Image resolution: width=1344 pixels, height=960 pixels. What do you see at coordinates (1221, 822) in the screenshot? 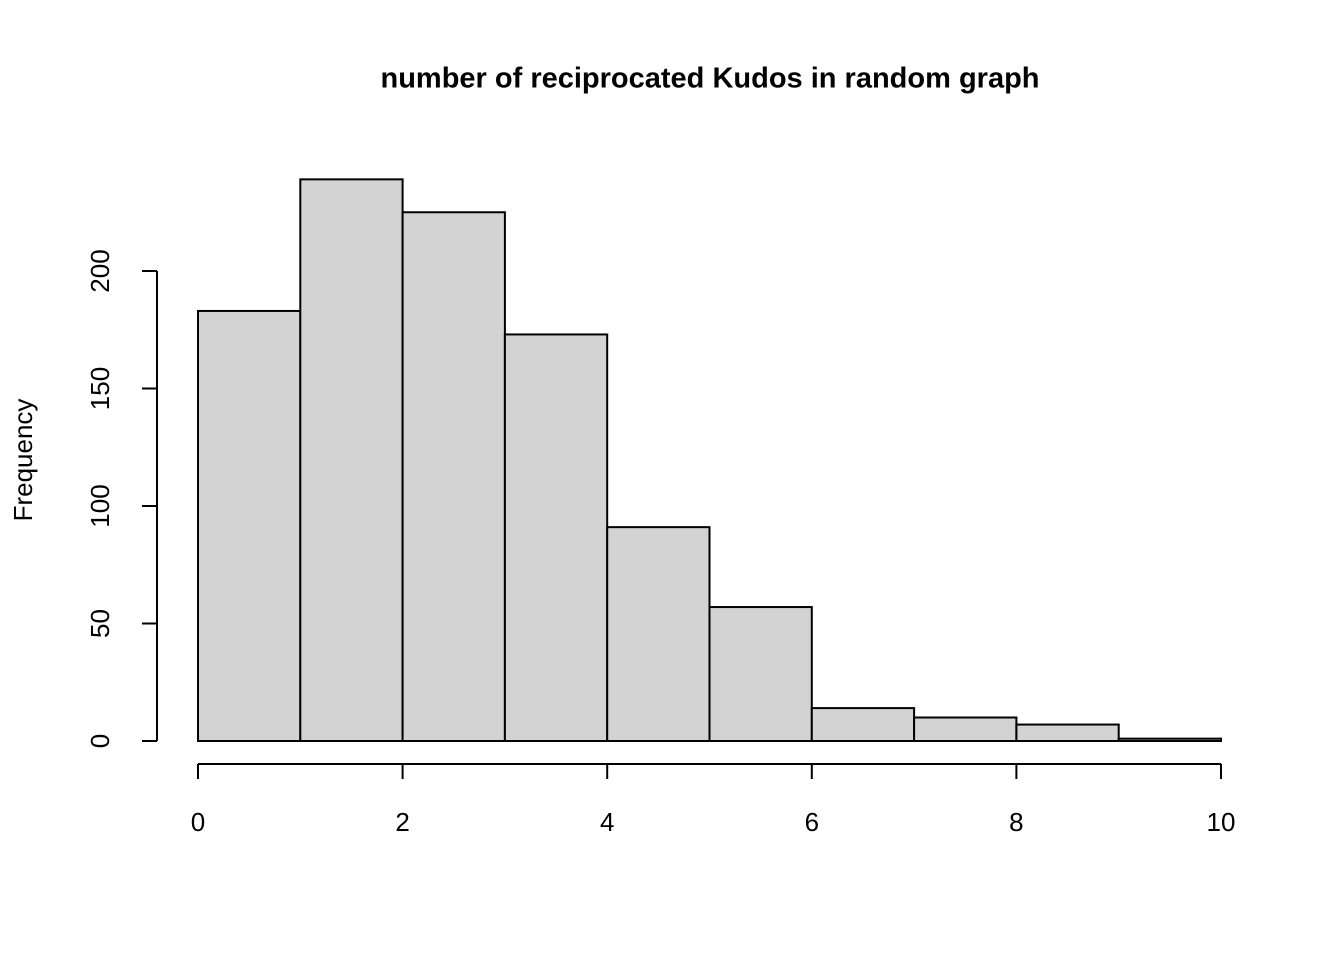
I see `x-tick-label: 10` at bounding box center [1221, 822].